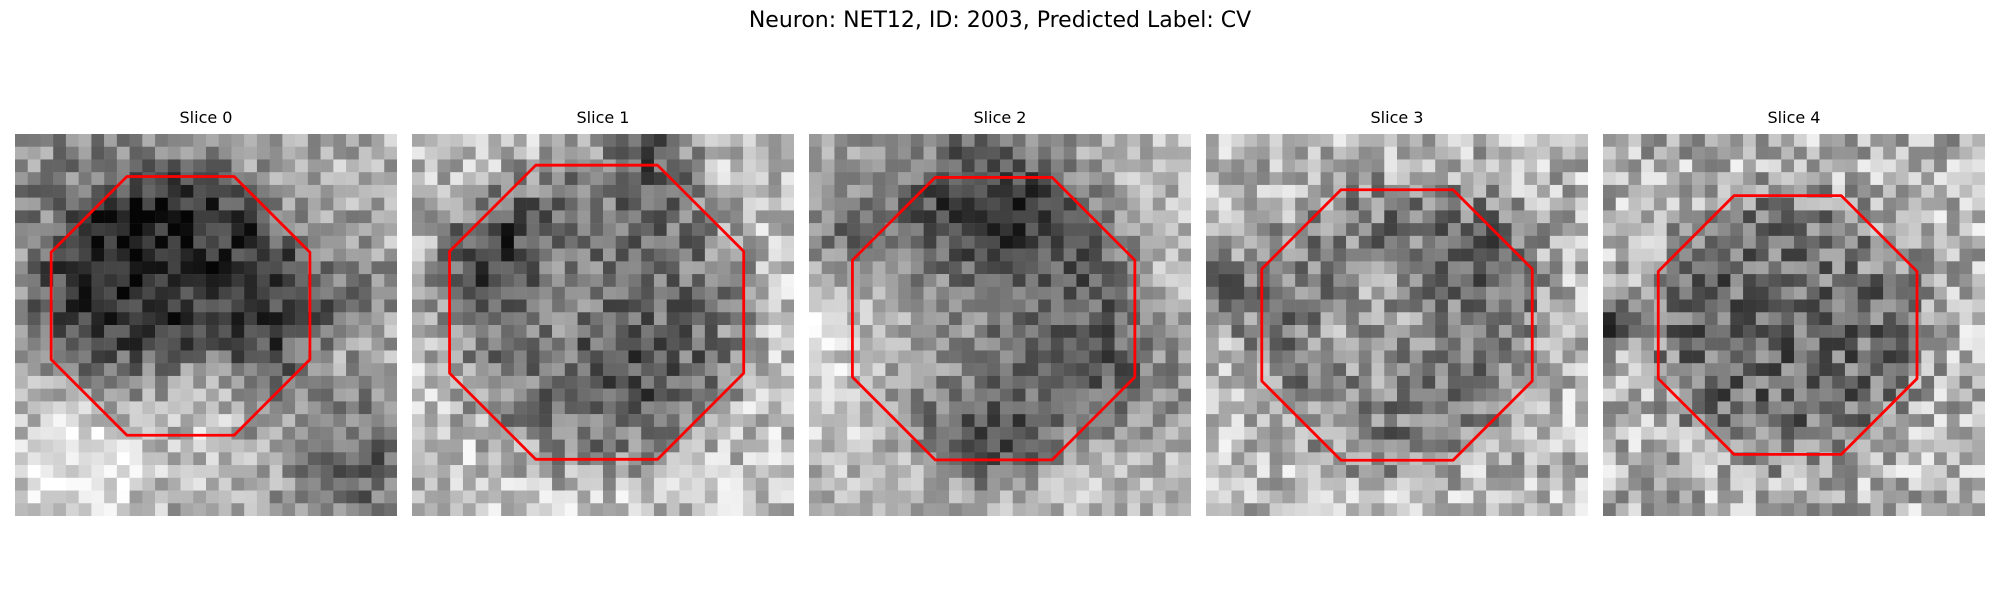  I want to click on slice-title: Slice 4, so click(1794, 117).